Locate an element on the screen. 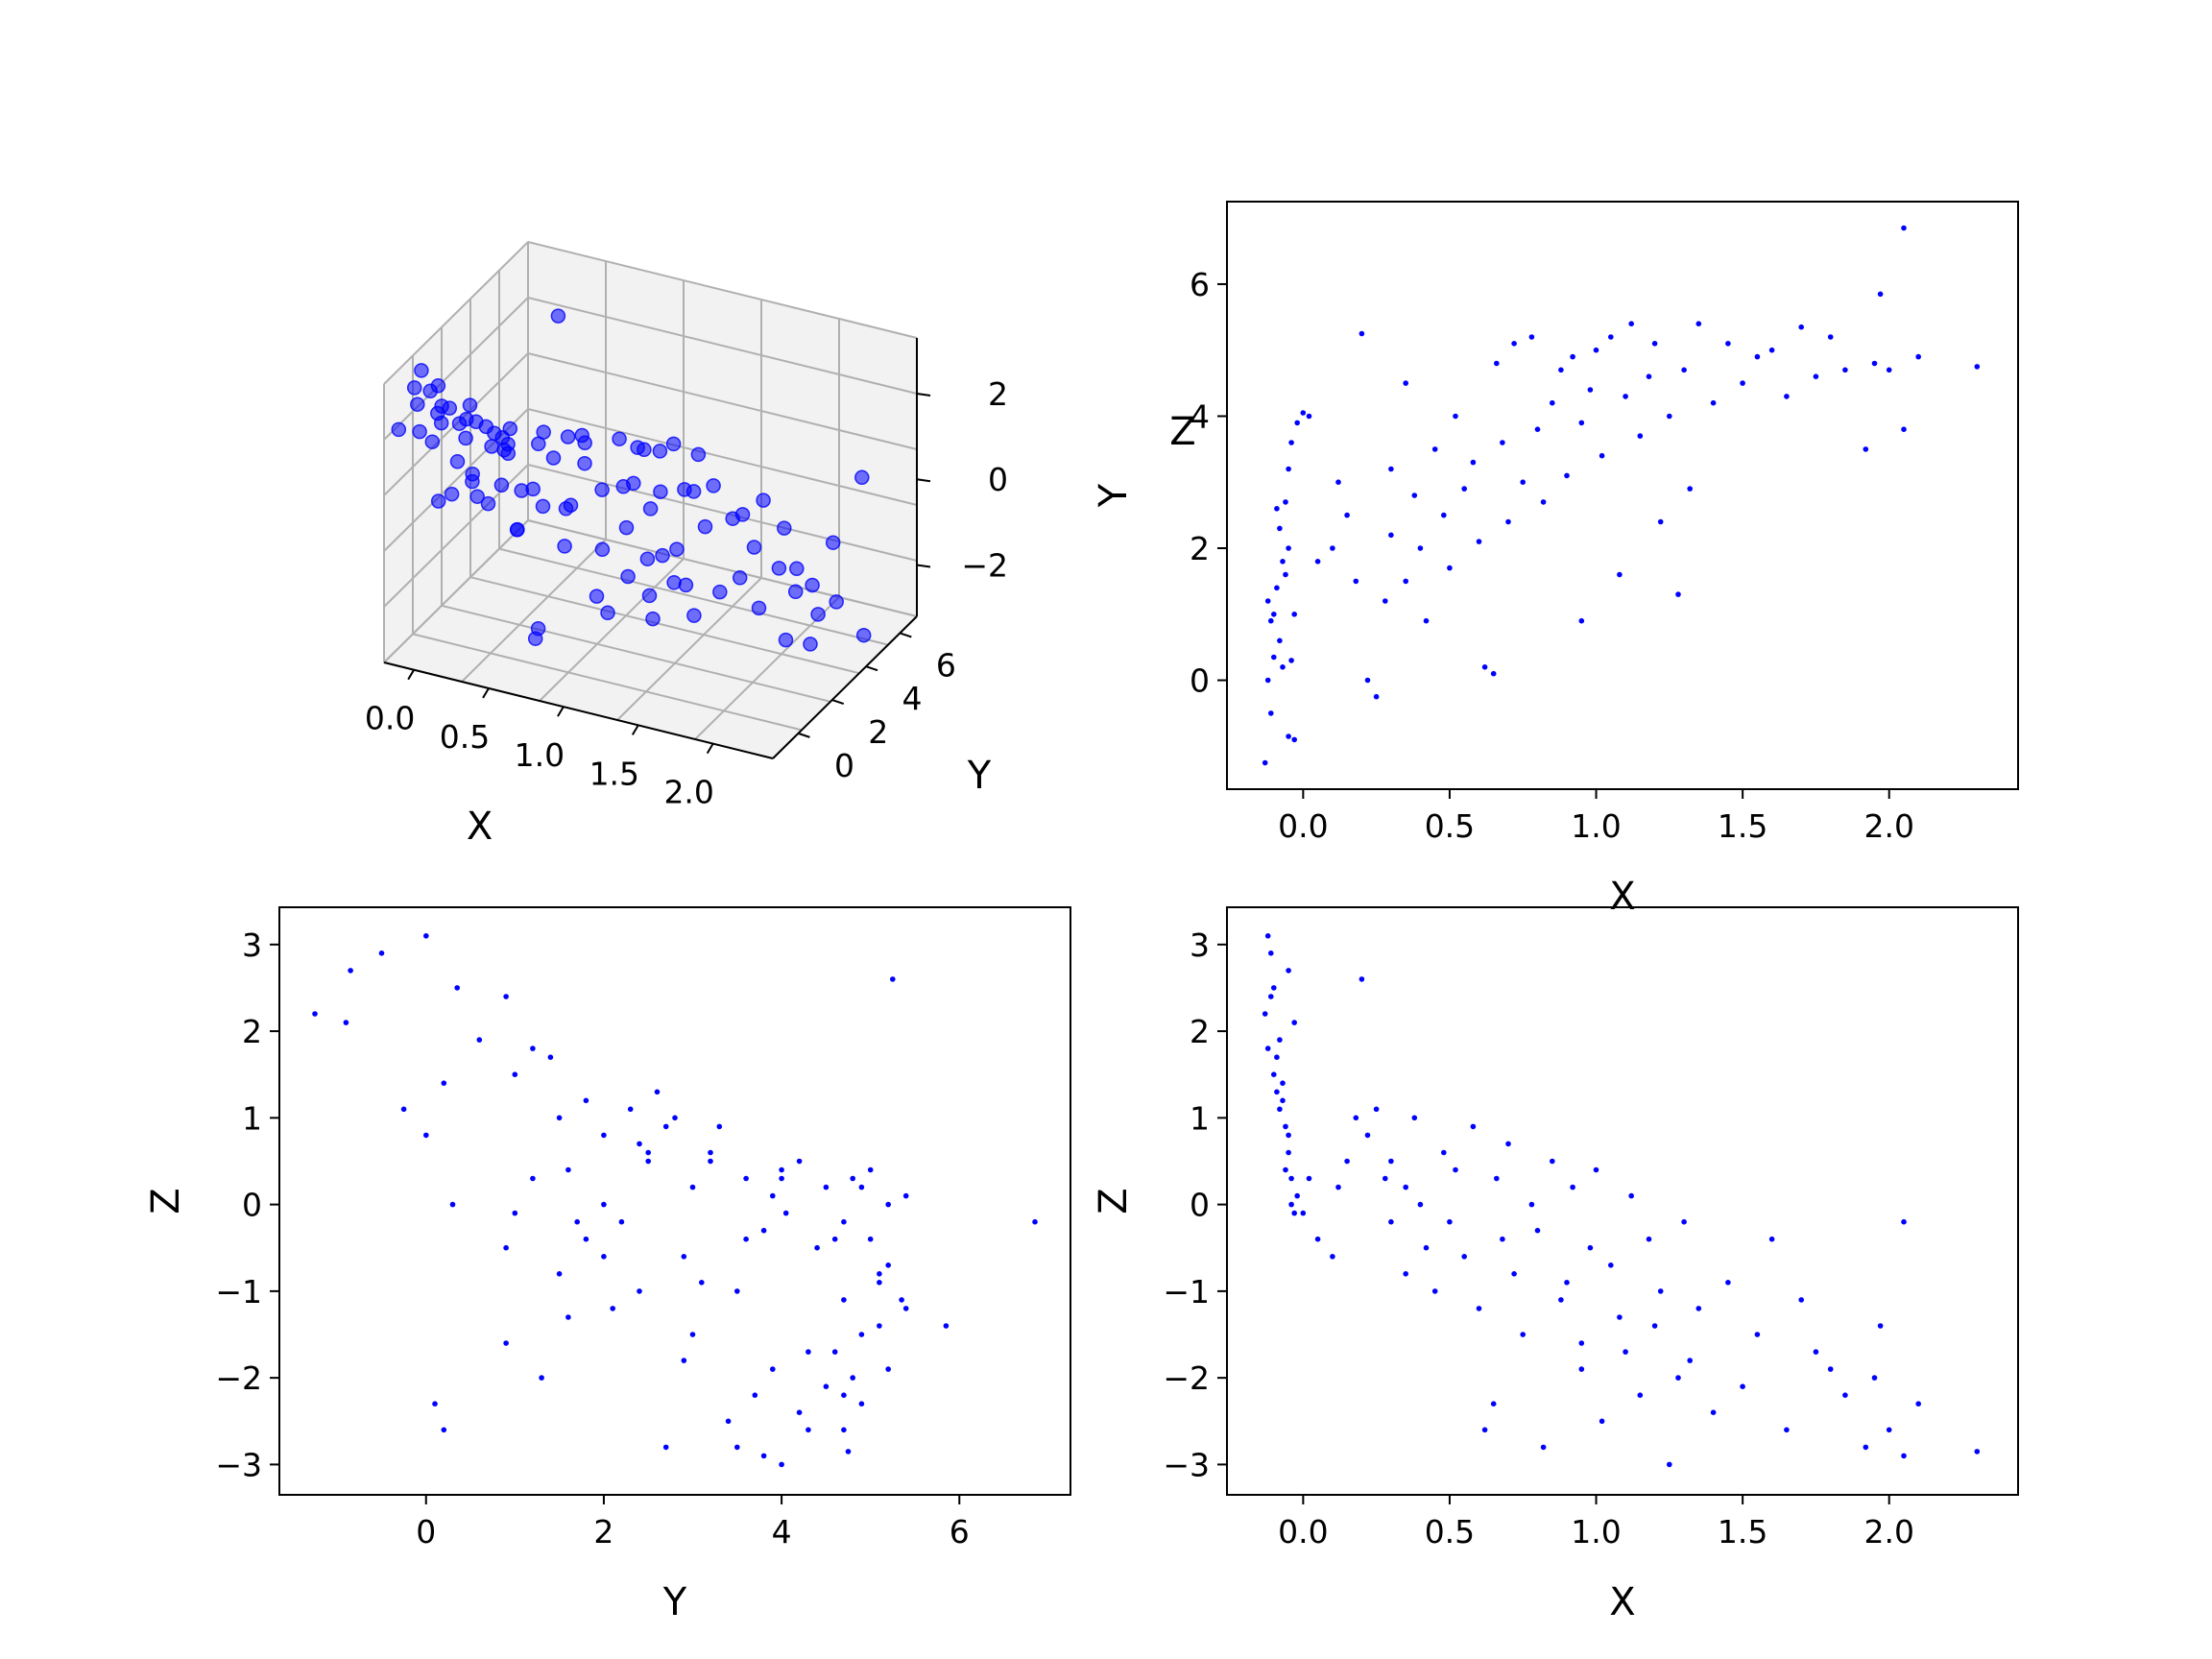  x-tick-label: 4 is located at coordinates (782, 1532).